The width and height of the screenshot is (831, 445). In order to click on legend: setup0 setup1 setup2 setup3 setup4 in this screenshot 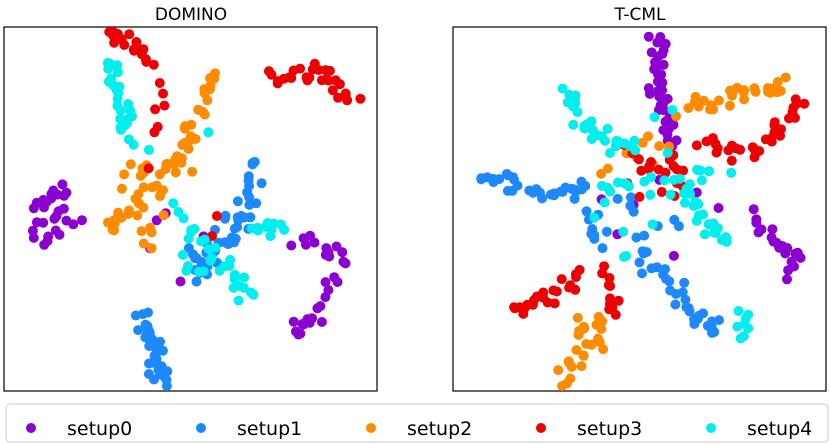, I will do `click(417, 423)`.